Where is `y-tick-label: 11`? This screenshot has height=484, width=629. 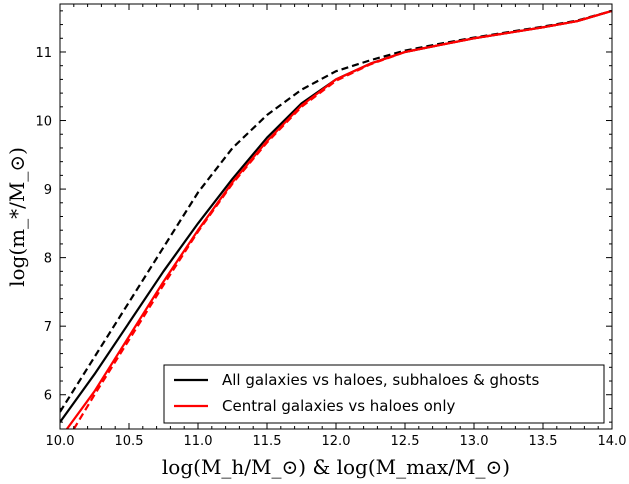
y-tick-label: 11 is located at coordinates (43, 53).